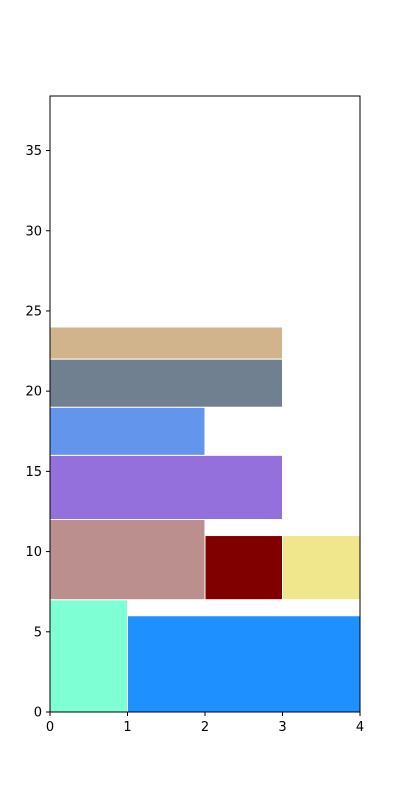  I want to click on y-tick-label: 30, so click(33, 231).